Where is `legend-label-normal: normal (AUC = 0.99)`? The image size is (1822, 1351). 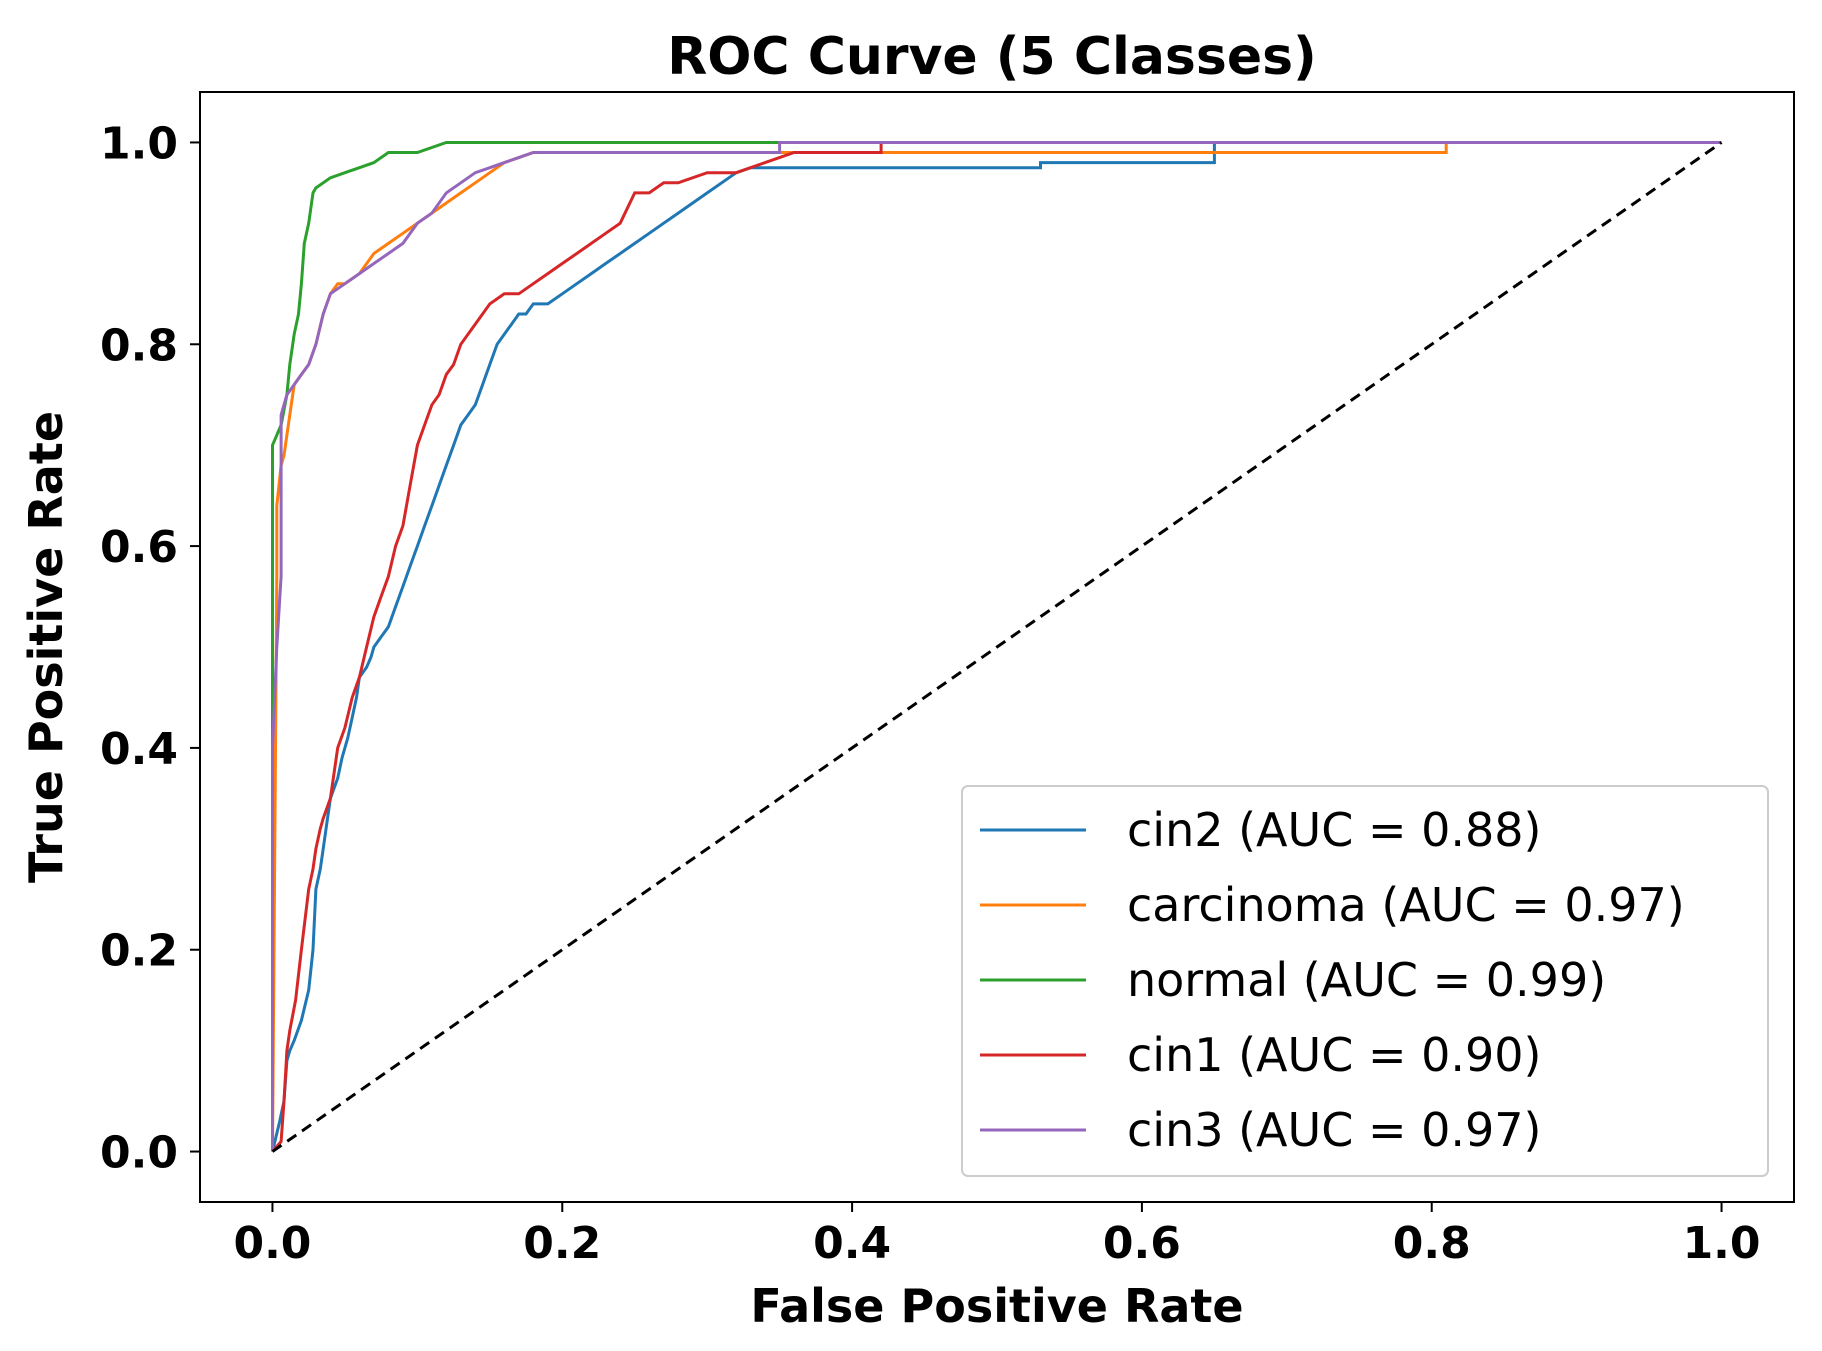 legend-label-normal: normal (AUC = 0.99) is located at coordinates (1366, 980).